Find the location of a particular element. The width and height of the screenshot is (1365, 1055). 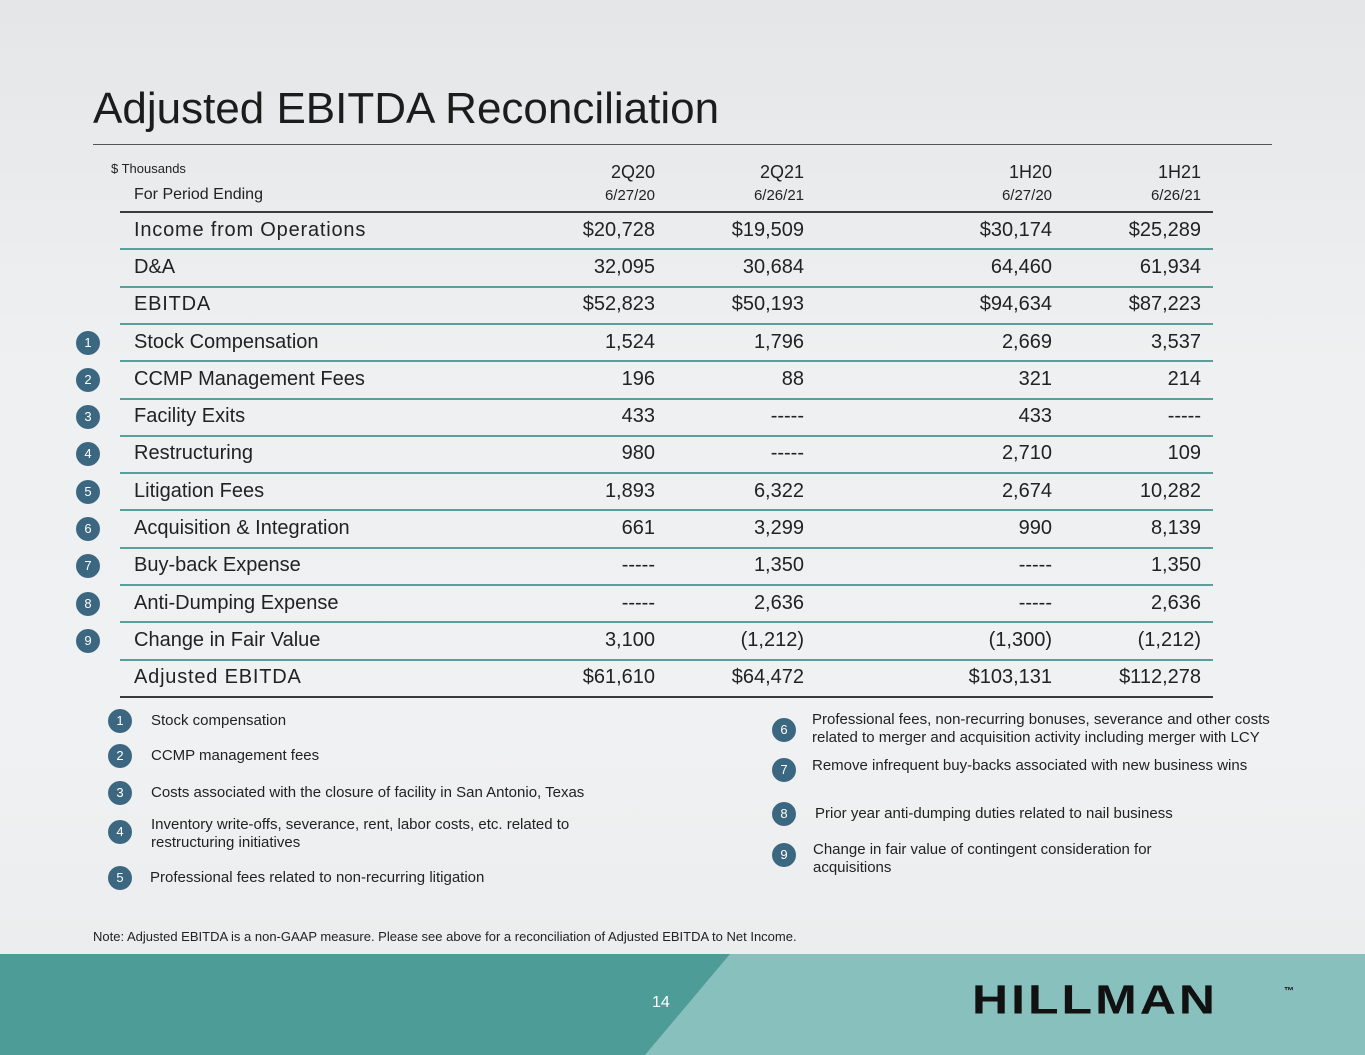

table-cell: $25,289 is located at coordinates (1164, 229).